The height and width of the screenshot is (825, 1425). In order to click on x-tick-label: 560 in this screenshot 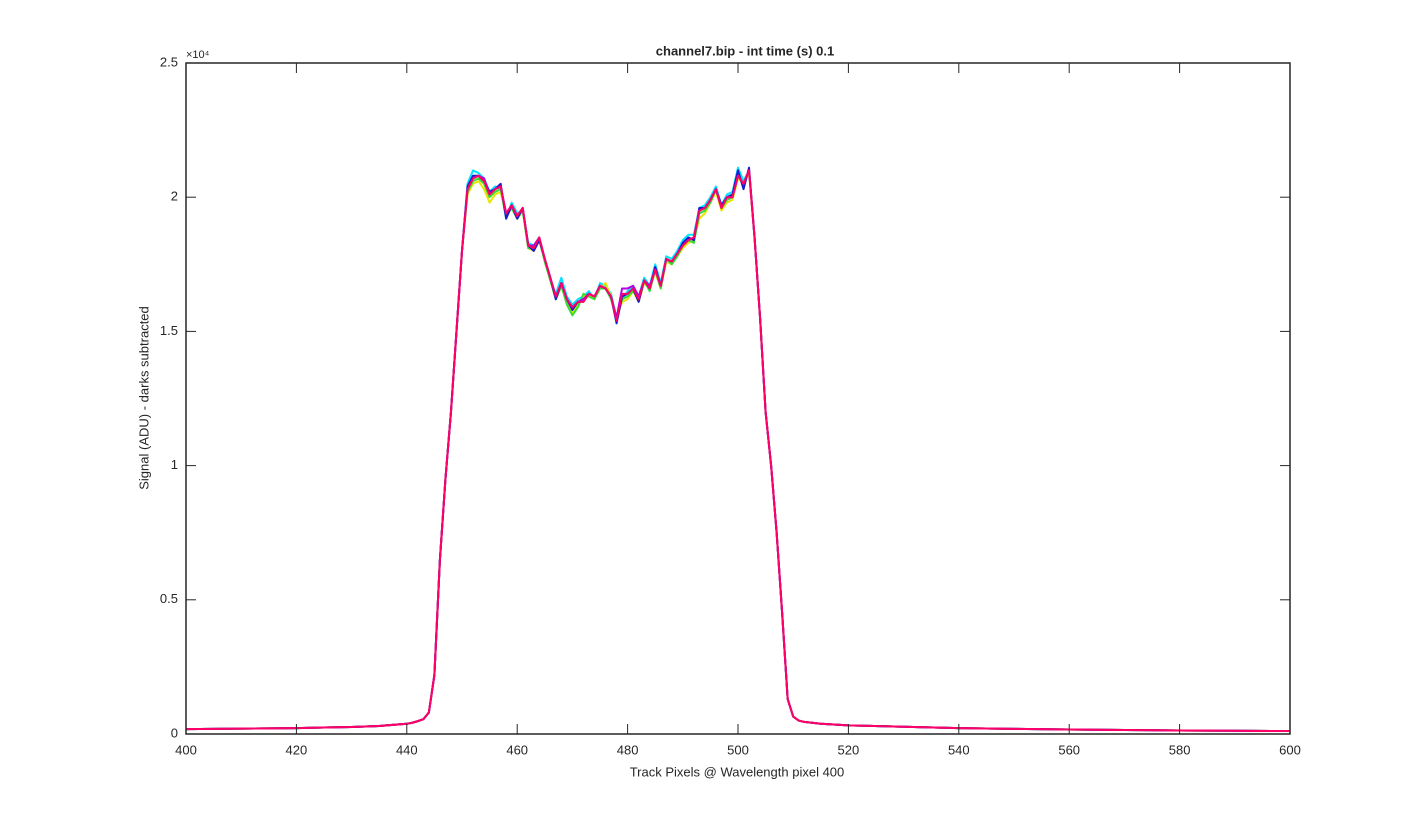, I will do `click(1069, 749)`.